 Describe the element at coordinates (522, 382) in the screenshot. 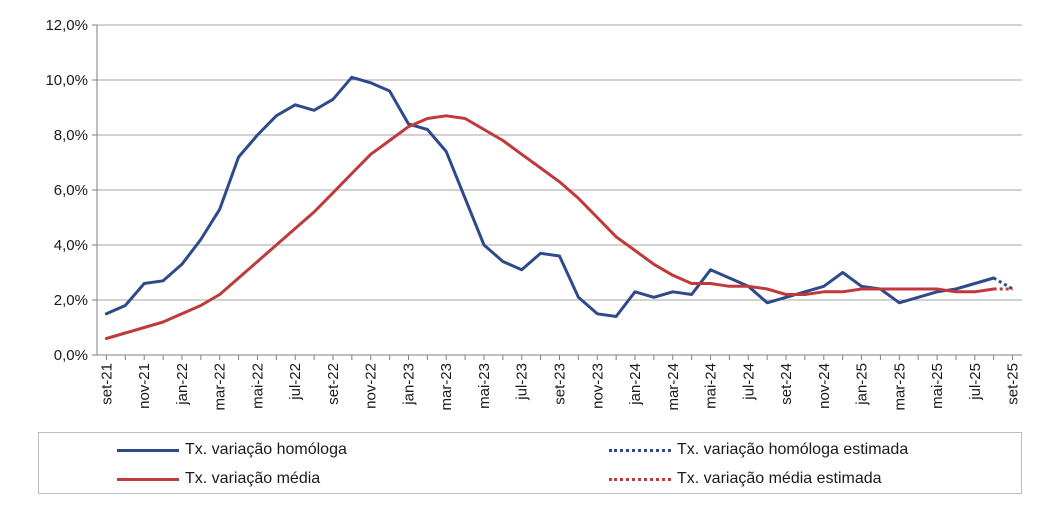

I see `x-tick-label: jul-23` at that location.